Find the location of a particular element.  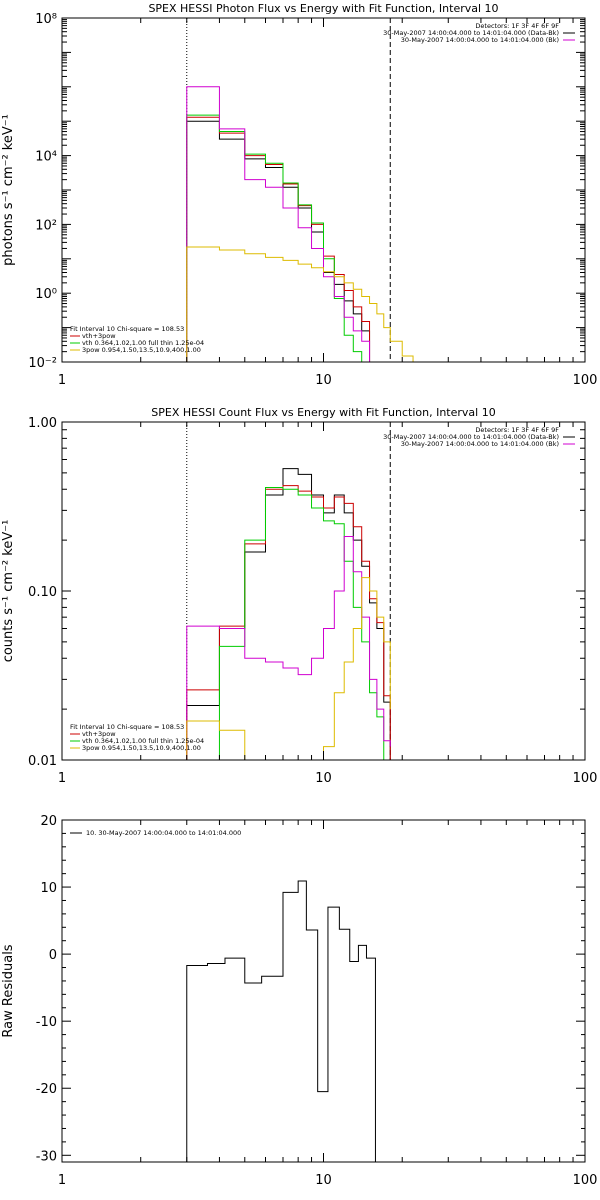

y-tick-label: 10⁸ is located at coordinates (46, 19).